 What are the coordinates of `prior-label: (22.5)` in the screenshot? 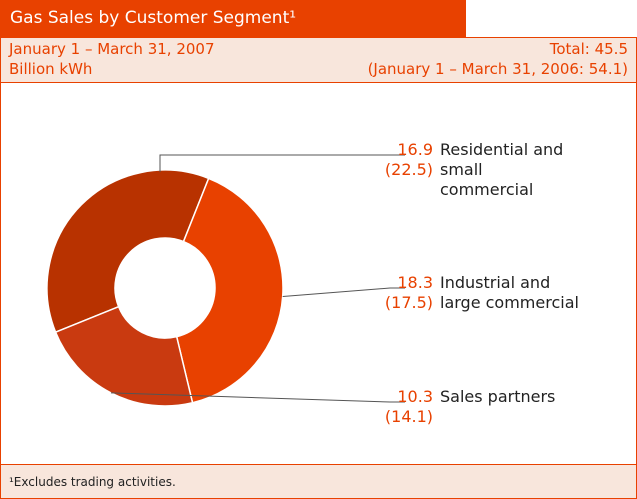 It's located at (408, 169).